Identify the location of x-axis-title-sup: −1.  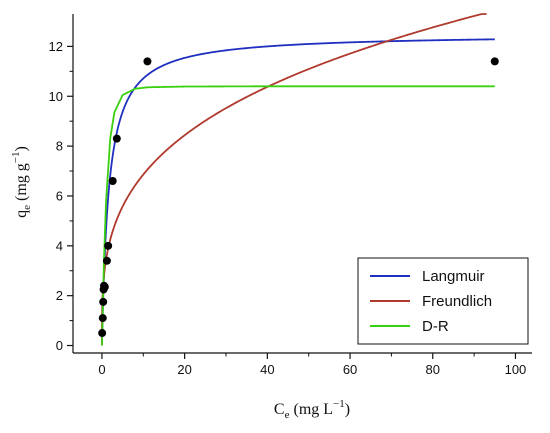
(339, 404).